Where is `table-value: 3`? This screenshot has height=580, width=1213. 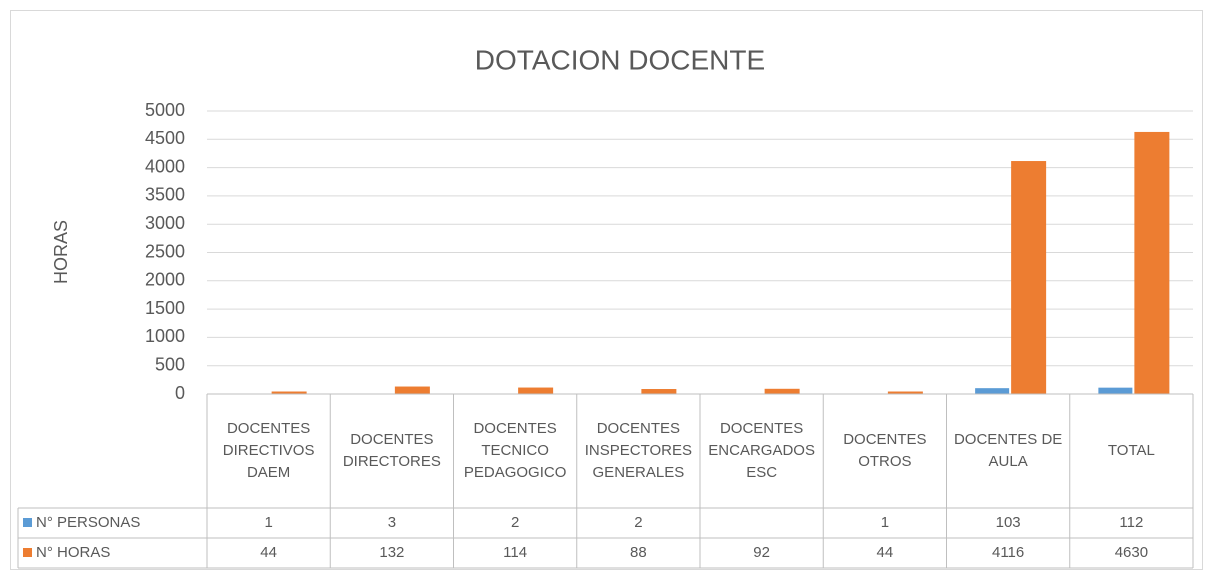
table-value: 3 is located at coordinates (392, 522).